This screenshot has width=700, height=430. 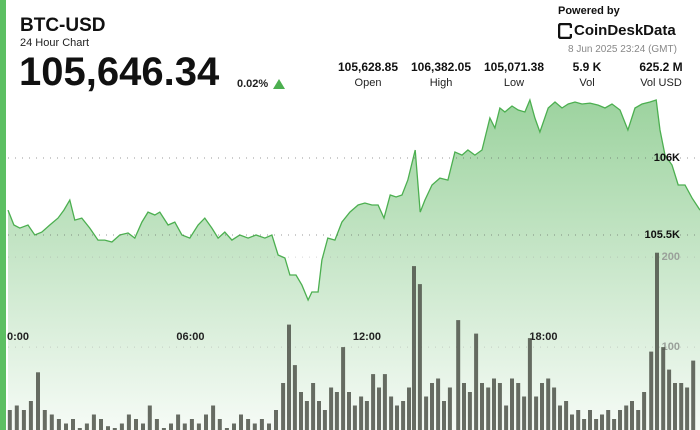 What do you see at coordinates (514, 83) in the screenshot?
I see `stat-label: Low` at bounding box center [514, 83].